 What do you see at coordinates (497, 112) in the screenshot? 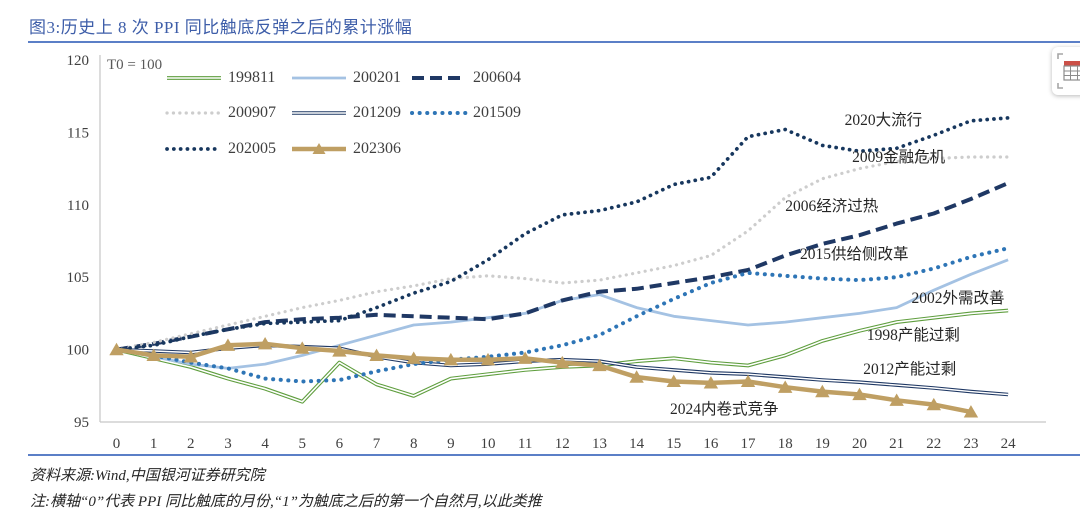
I see `legend-label: 201509` at bounding box center [497, 112].